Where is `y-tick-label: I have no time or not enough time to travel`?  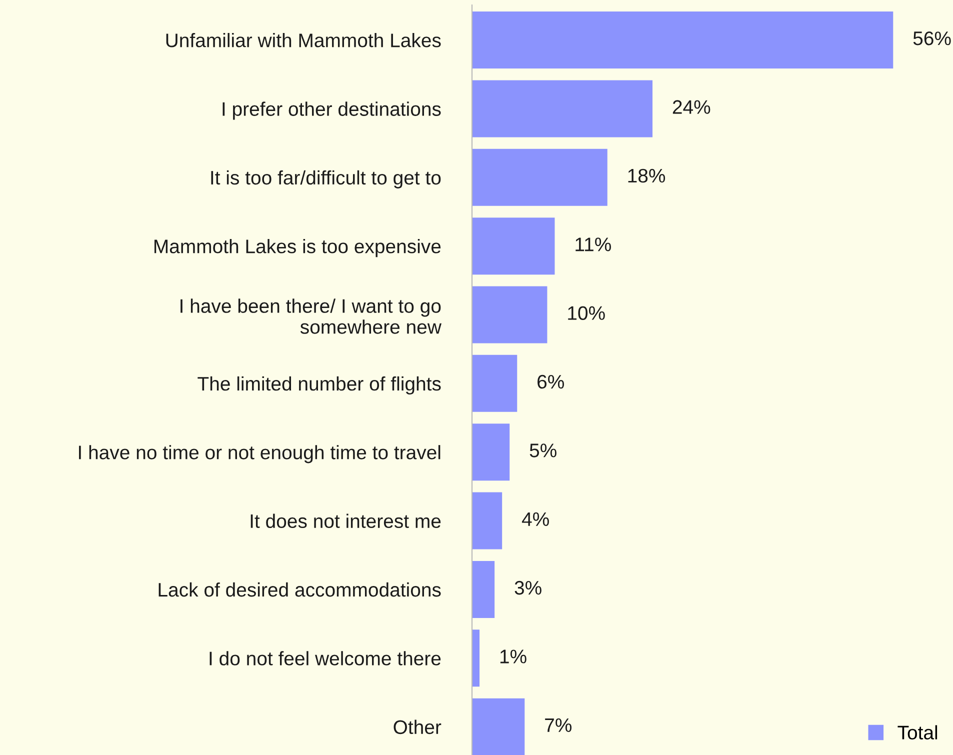
y-tick-label: I have no time or not enough time to travel is located at coordinates (259, 454).